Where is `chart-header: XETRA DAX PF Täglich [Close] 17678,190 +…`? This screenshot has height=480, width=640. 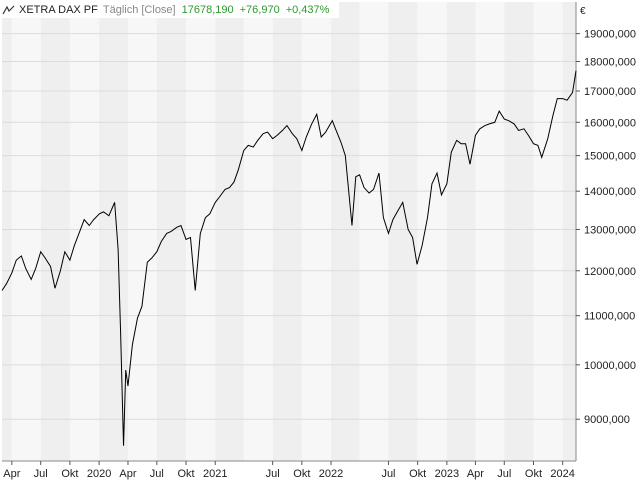 chart-header: XETRA DAX PF Täglich [Close] 17678,190 +… is located at coordinates (171, 10).